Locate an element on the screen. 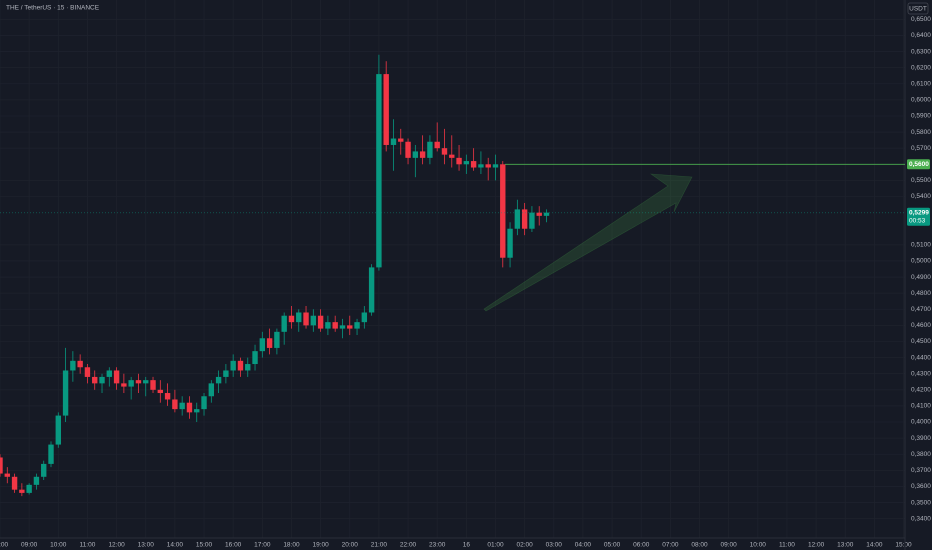  last-price-label: 0,5299 is located at coordinates (919, 213).